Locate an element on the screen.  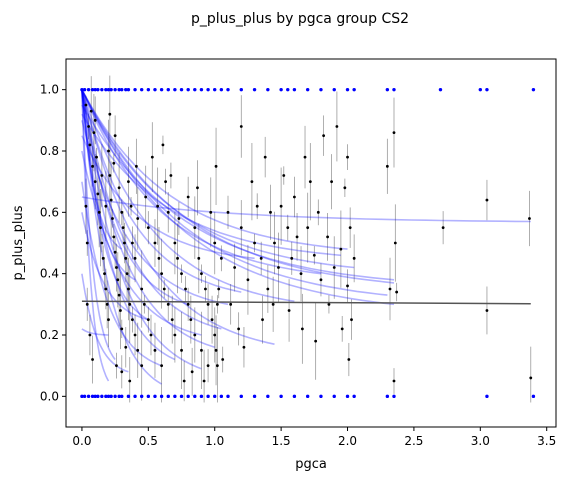
chart-title: p_plus_plus by pgca group CS2 is located at coordinates (300, 19).